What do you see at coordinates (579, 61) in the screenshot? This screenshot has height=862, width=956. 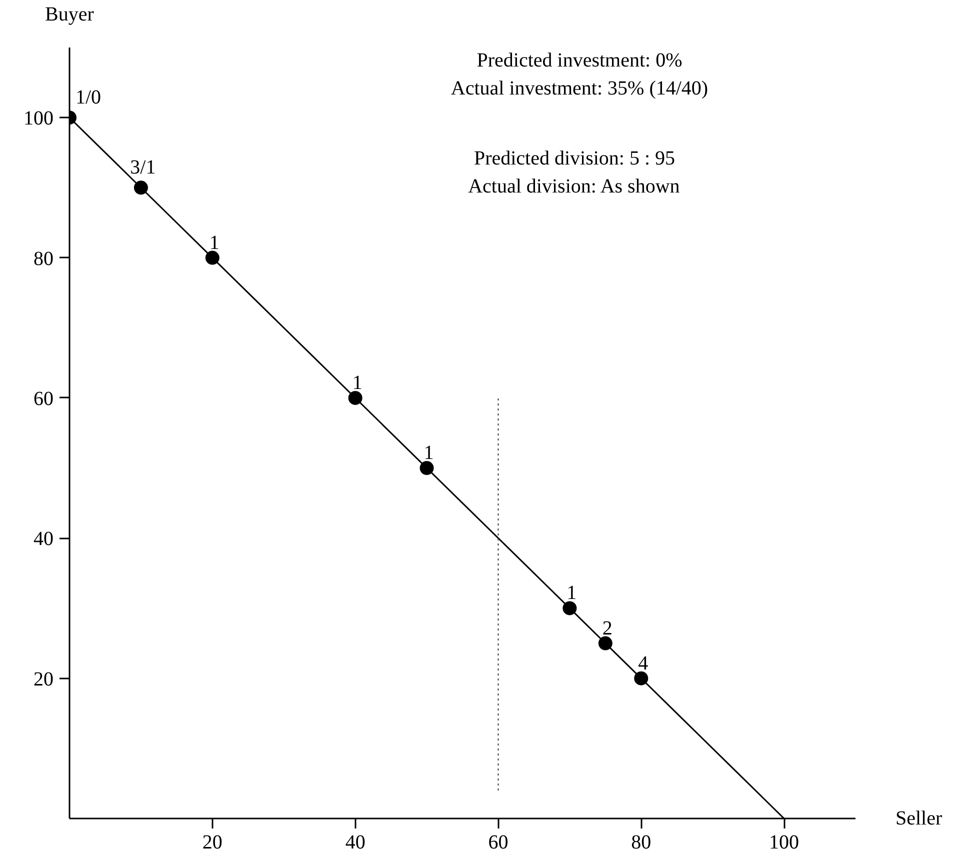 I see `annotation: Predicted investment: 0%` at bounding box center [579, 61].